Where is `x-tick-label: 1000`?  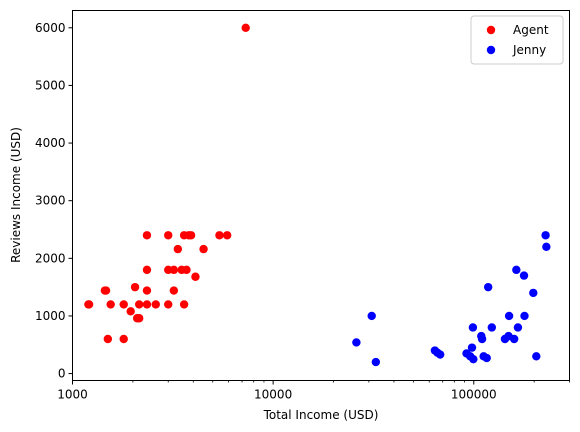 x-tick-label: 1000 is located at coordinates (72, 395).